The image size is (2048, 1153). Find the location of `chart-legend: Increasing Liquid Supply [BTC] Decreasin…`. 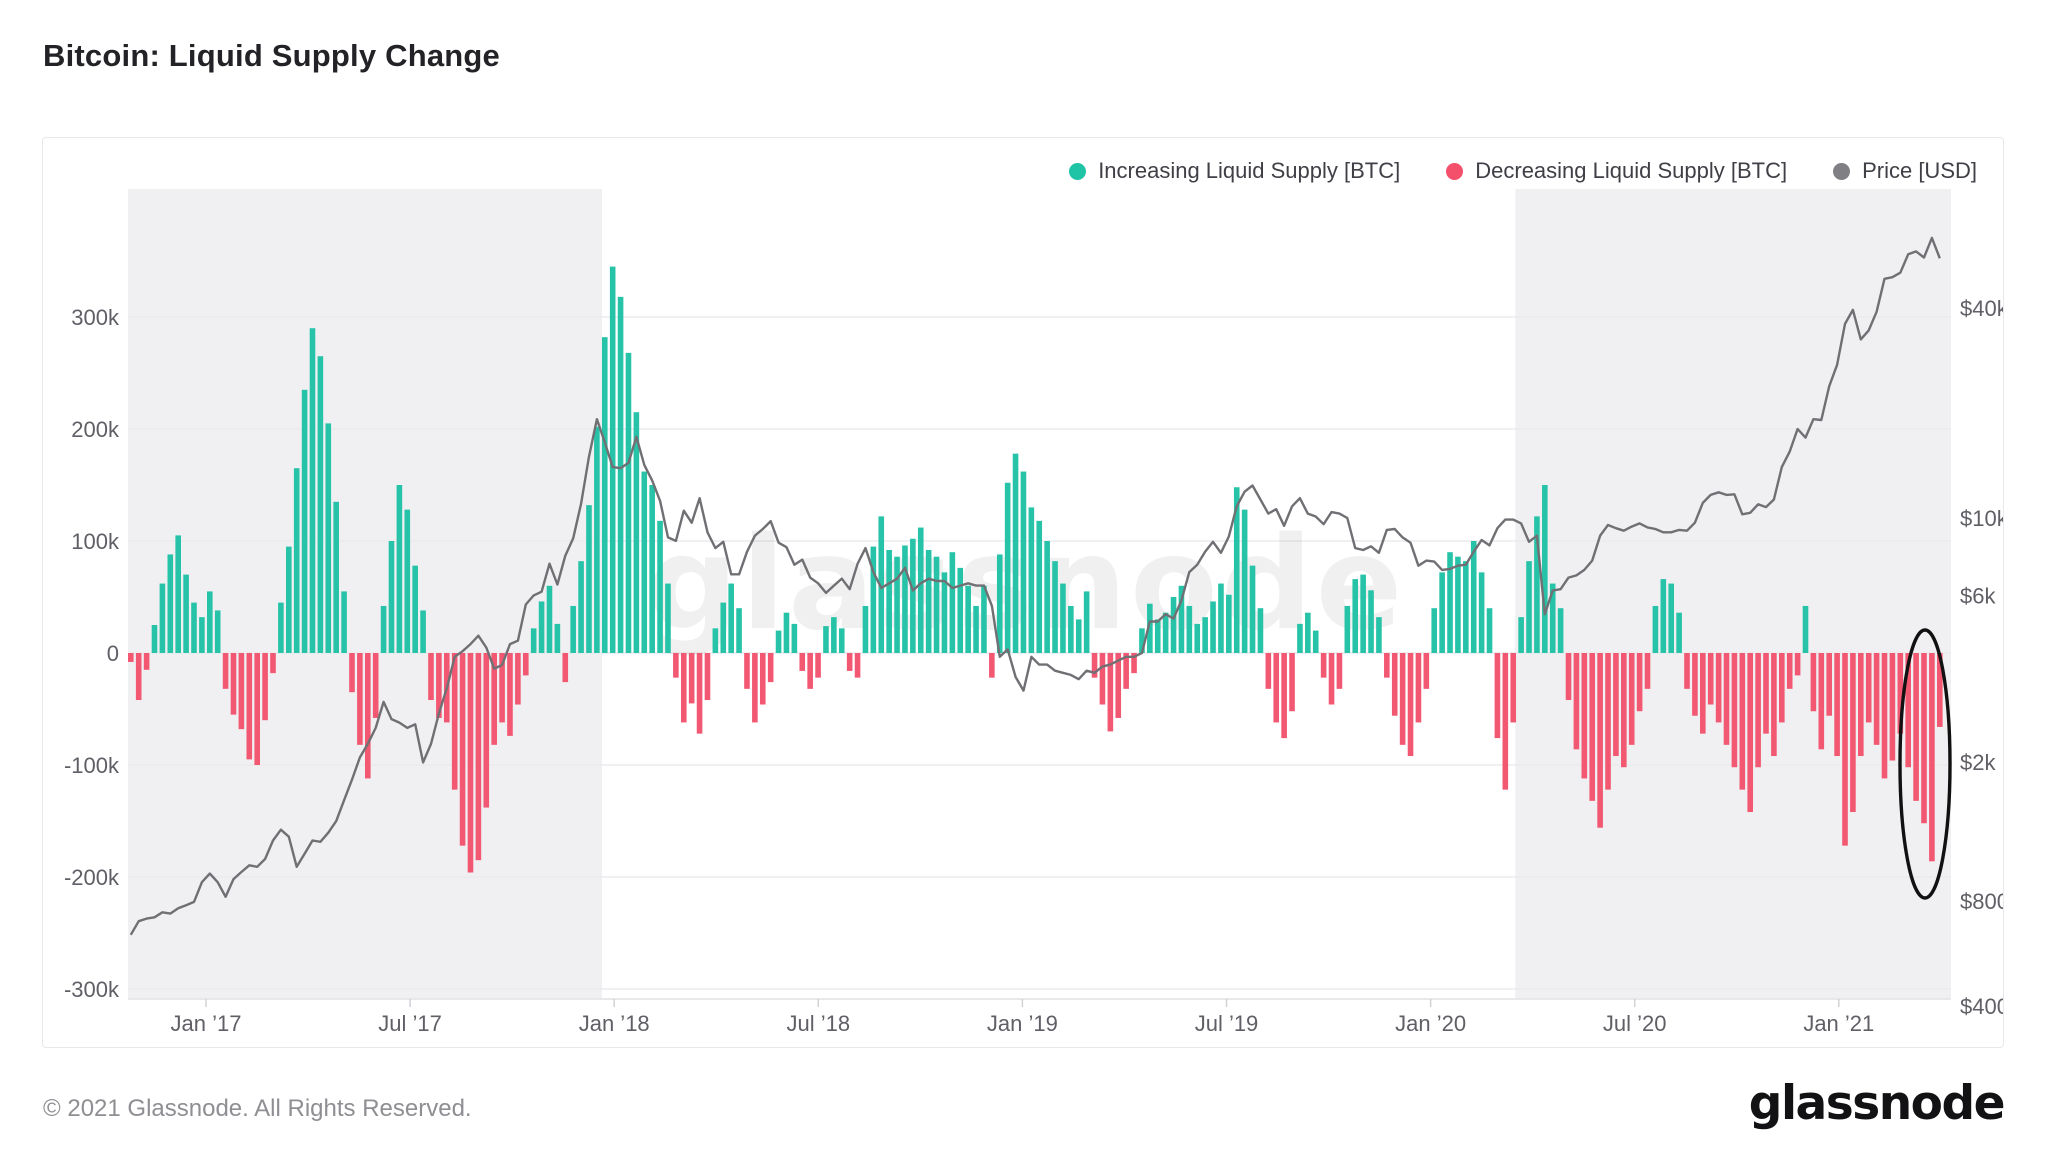

chart-legend: Increasing Liquid Supply [BTC] Decreasin… is located at coordinates (1523, 171).